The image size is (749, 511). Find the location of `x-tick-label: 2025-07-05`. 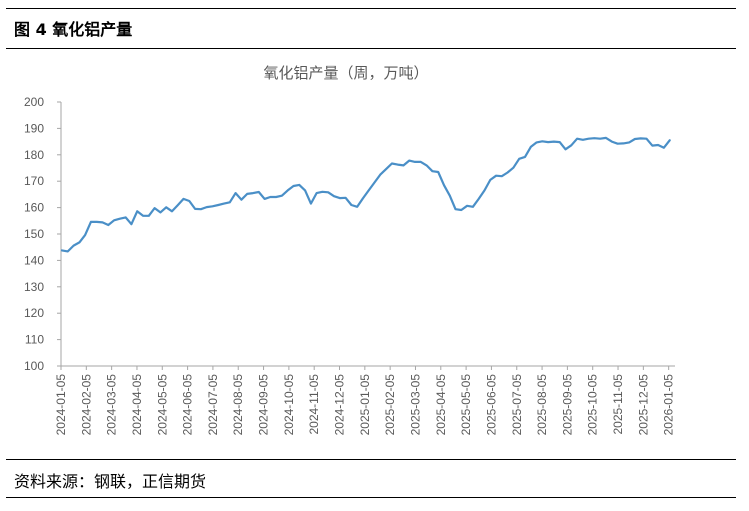

x-tick-label: 2025-07-05 is located at coordinates (517, 405).